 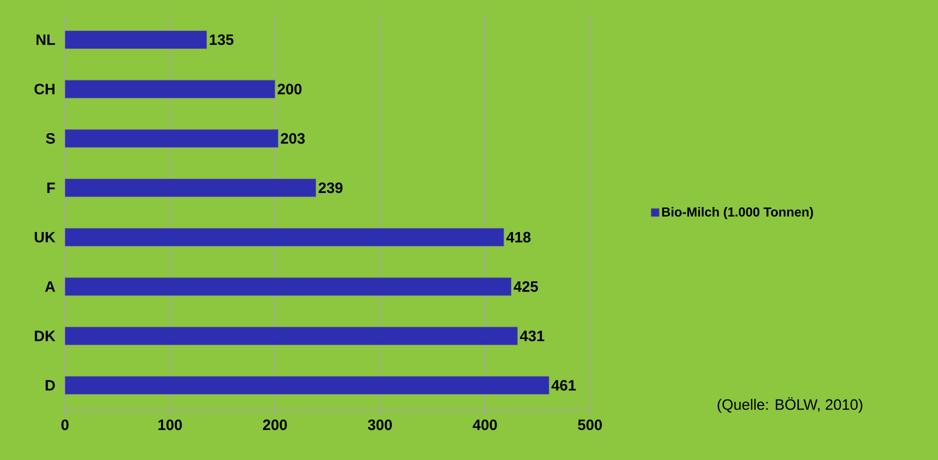 I want to click on x-tick-label: 200, so click(x=275, y=425).